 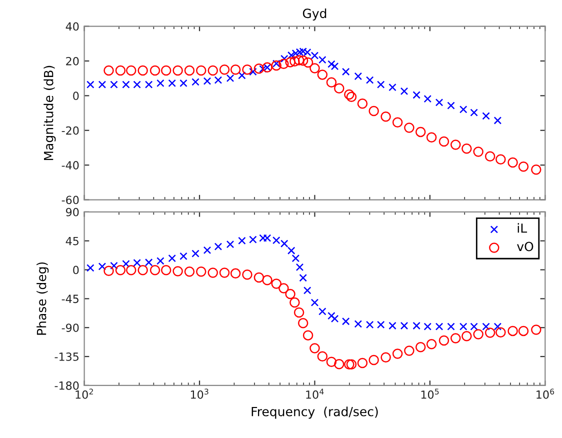 What do you see at coordinates (66, 385) in the screenshot?
I see `y-tick-label: -180` at bounding box center [66, 385].